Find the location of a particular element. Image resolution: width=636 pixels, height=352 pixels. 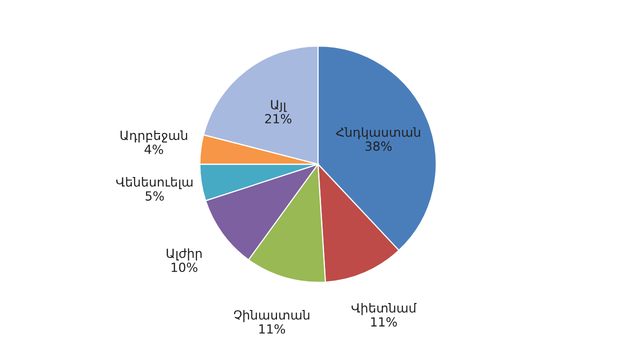

slice-label: Ադրբեջան is located at coordinates (154, 136).